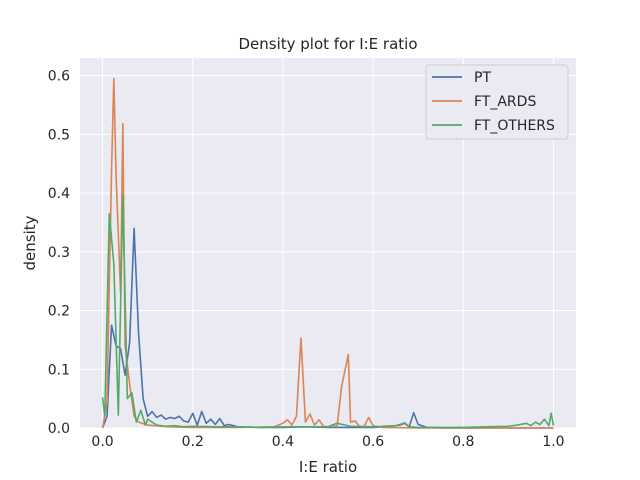 The image size is (640, 480). I want to click on x-tick-label: 0.0, so click(102, 442).